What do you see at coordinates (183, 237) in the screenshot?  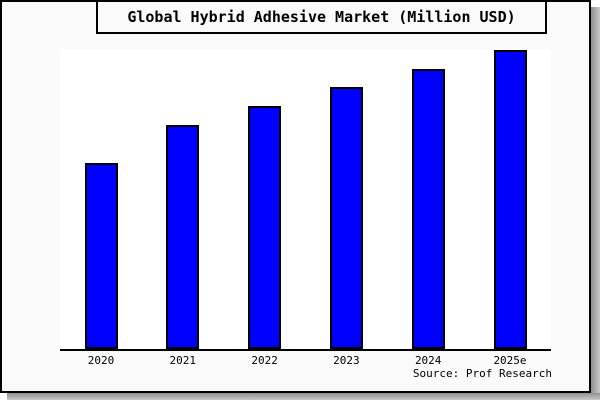 I see `bar-2021` at bounding box center [183, 237].